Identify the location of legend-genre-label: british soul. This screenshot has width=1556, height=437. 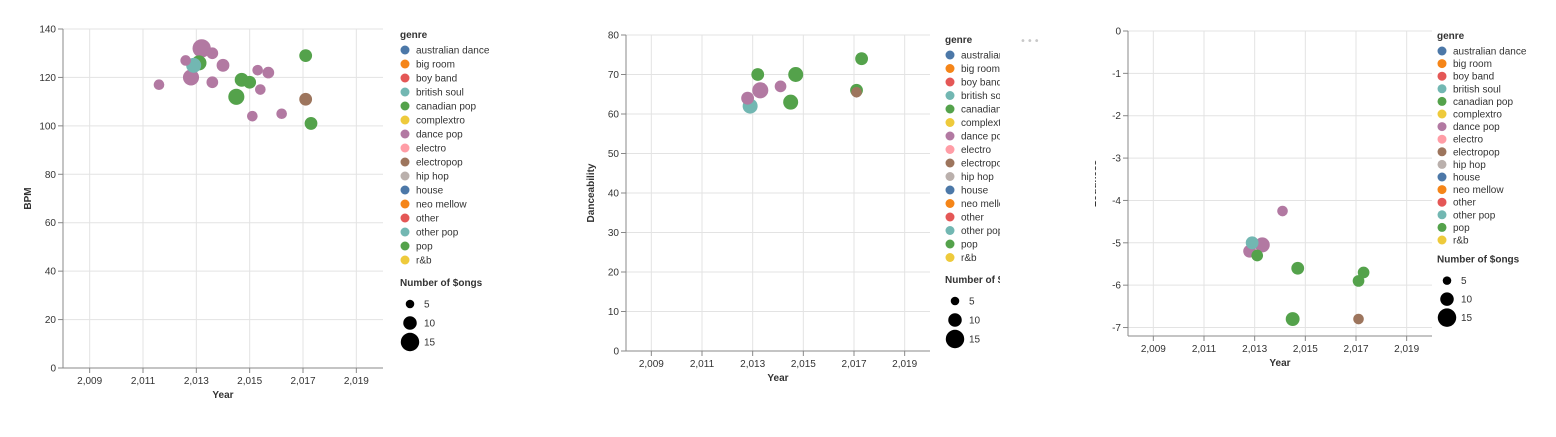
(440, 93).